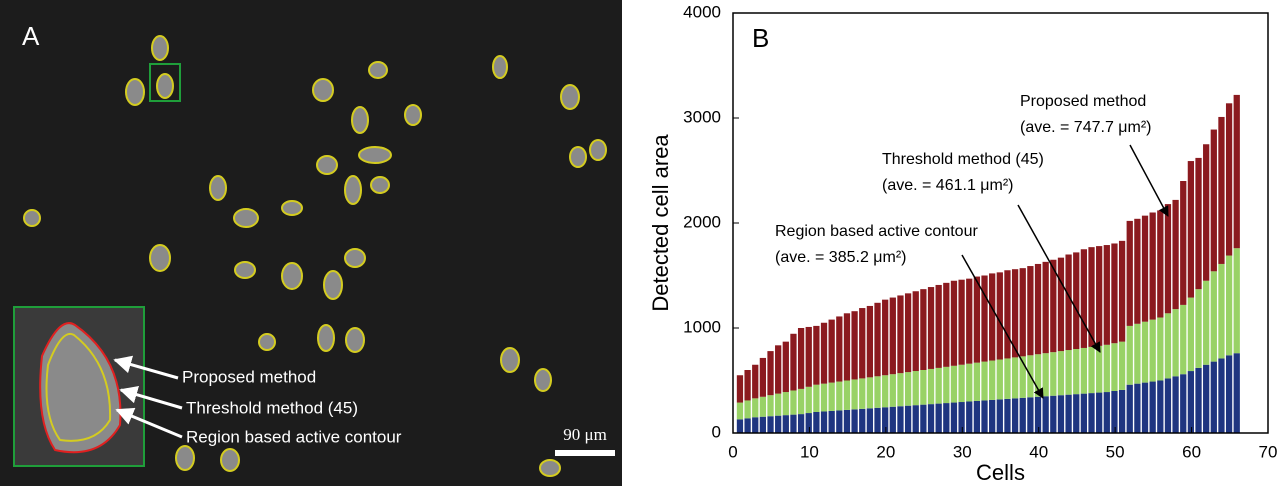 The width and height of the screenshot is (1284, 491). What do you see at coordinates (1059, 278) in the screenshot?
I see `annotation-arrow` at bounding box center [1059, 278].